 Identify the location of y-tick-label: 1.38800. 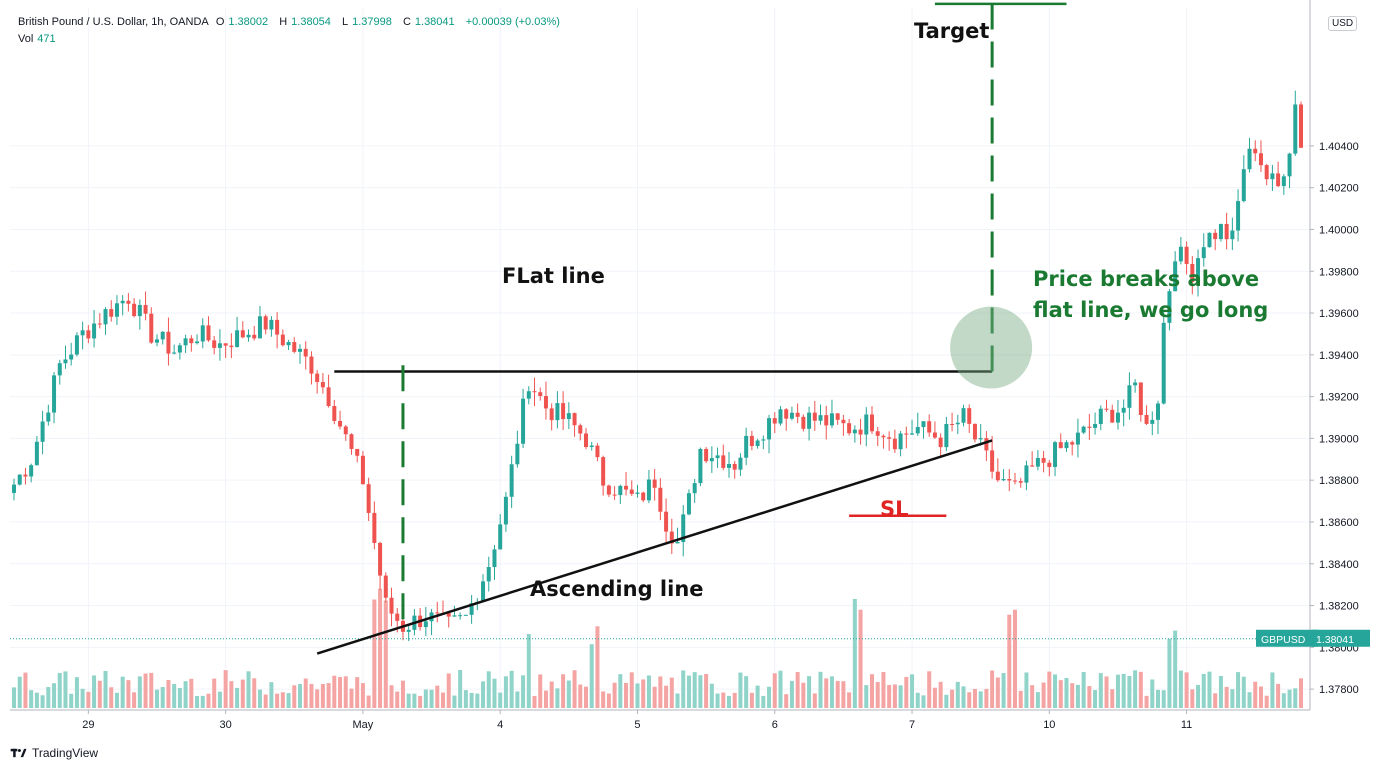
(1339, 481).